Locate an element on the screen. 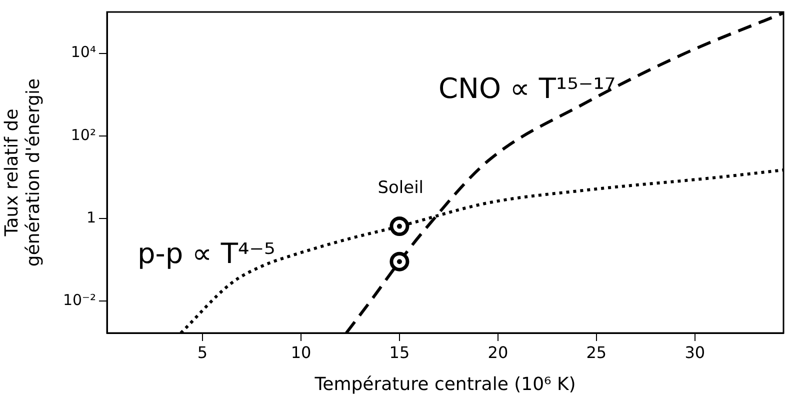 The image size is (795, 400). annotation: Soleil is located at coordinates (401, 188).